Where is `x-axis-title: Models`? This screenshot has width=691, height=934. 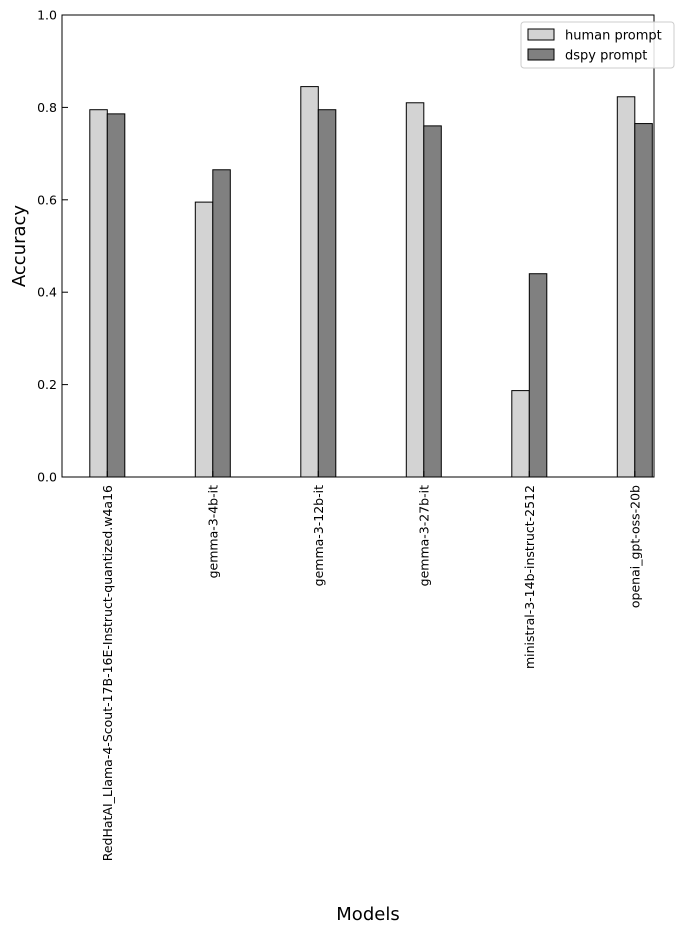
x-axis-title: Models is located at coordinates (367, 914).